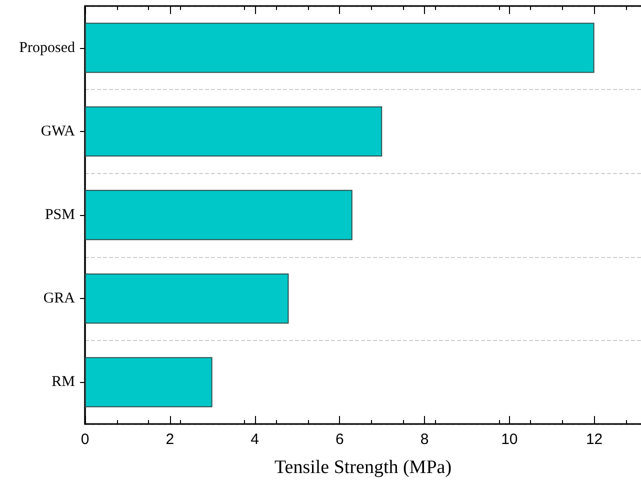 Image resolution: width=641 pixels, height=491 pixels. Describe the element at coordinates (509, 439) in the screenshot. I see `x-tick-label: 10` at that location.